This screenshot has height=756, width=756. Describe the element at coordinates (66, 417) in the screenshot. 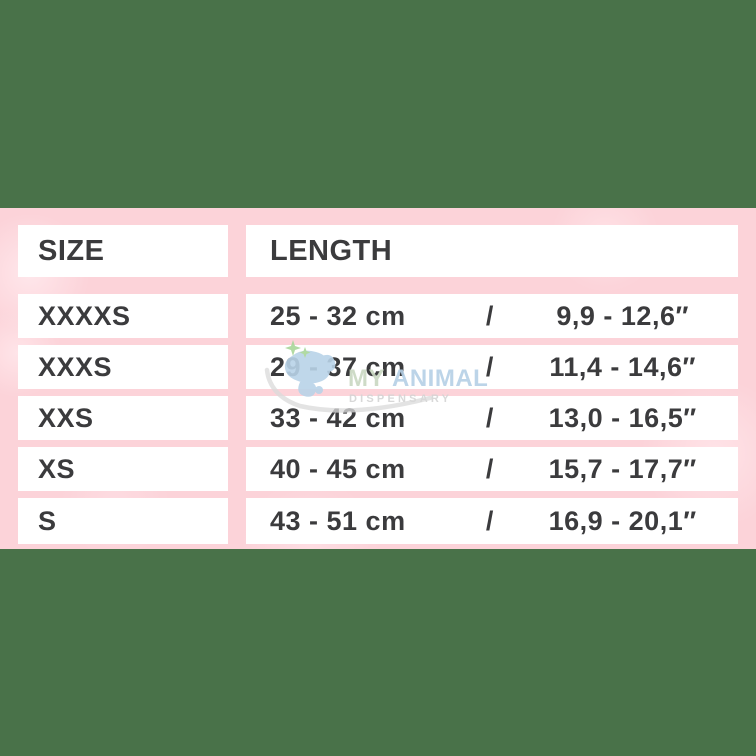

I see `size-label: XXS` at that location.